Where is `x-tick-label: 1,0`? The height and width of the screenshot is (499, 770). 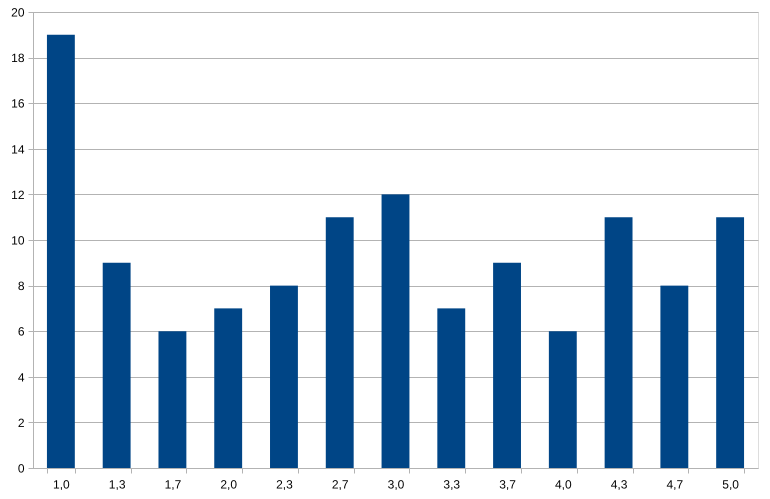
x-tick-label: 1,0 is located at coordinates (61, 485).